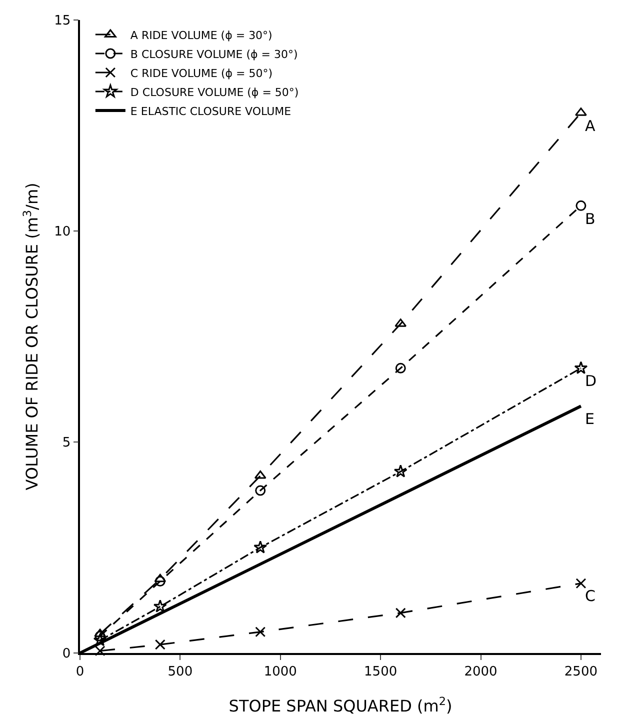  What do you see at coordinates (590, 126) in the screenshot?
I see `annotation: A` at bounding box center [590, 126].